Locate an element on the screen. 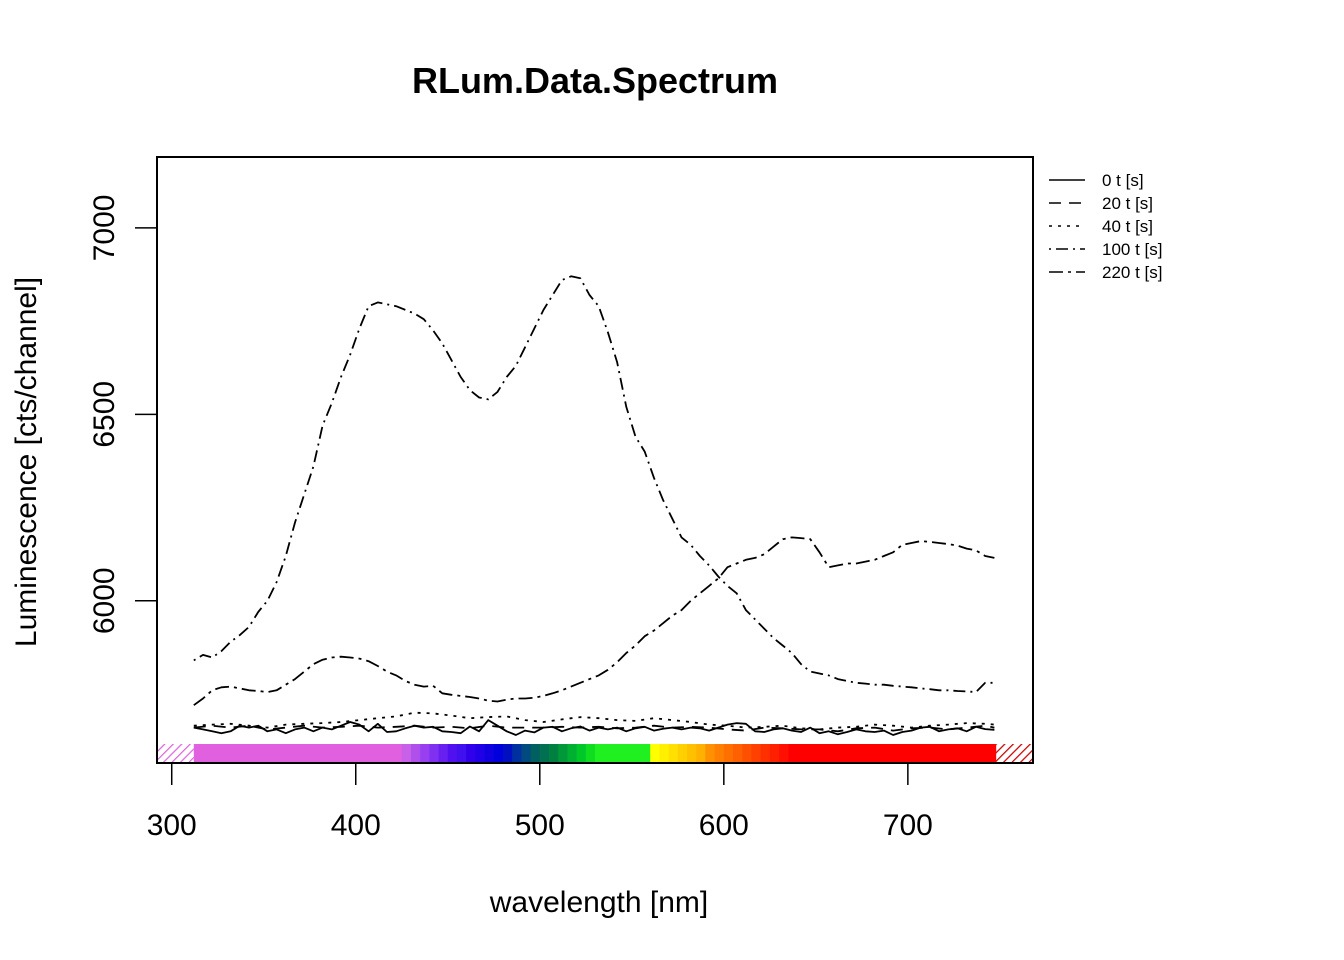  y-tick-label: 6000 is located at coordinates (104, 600).